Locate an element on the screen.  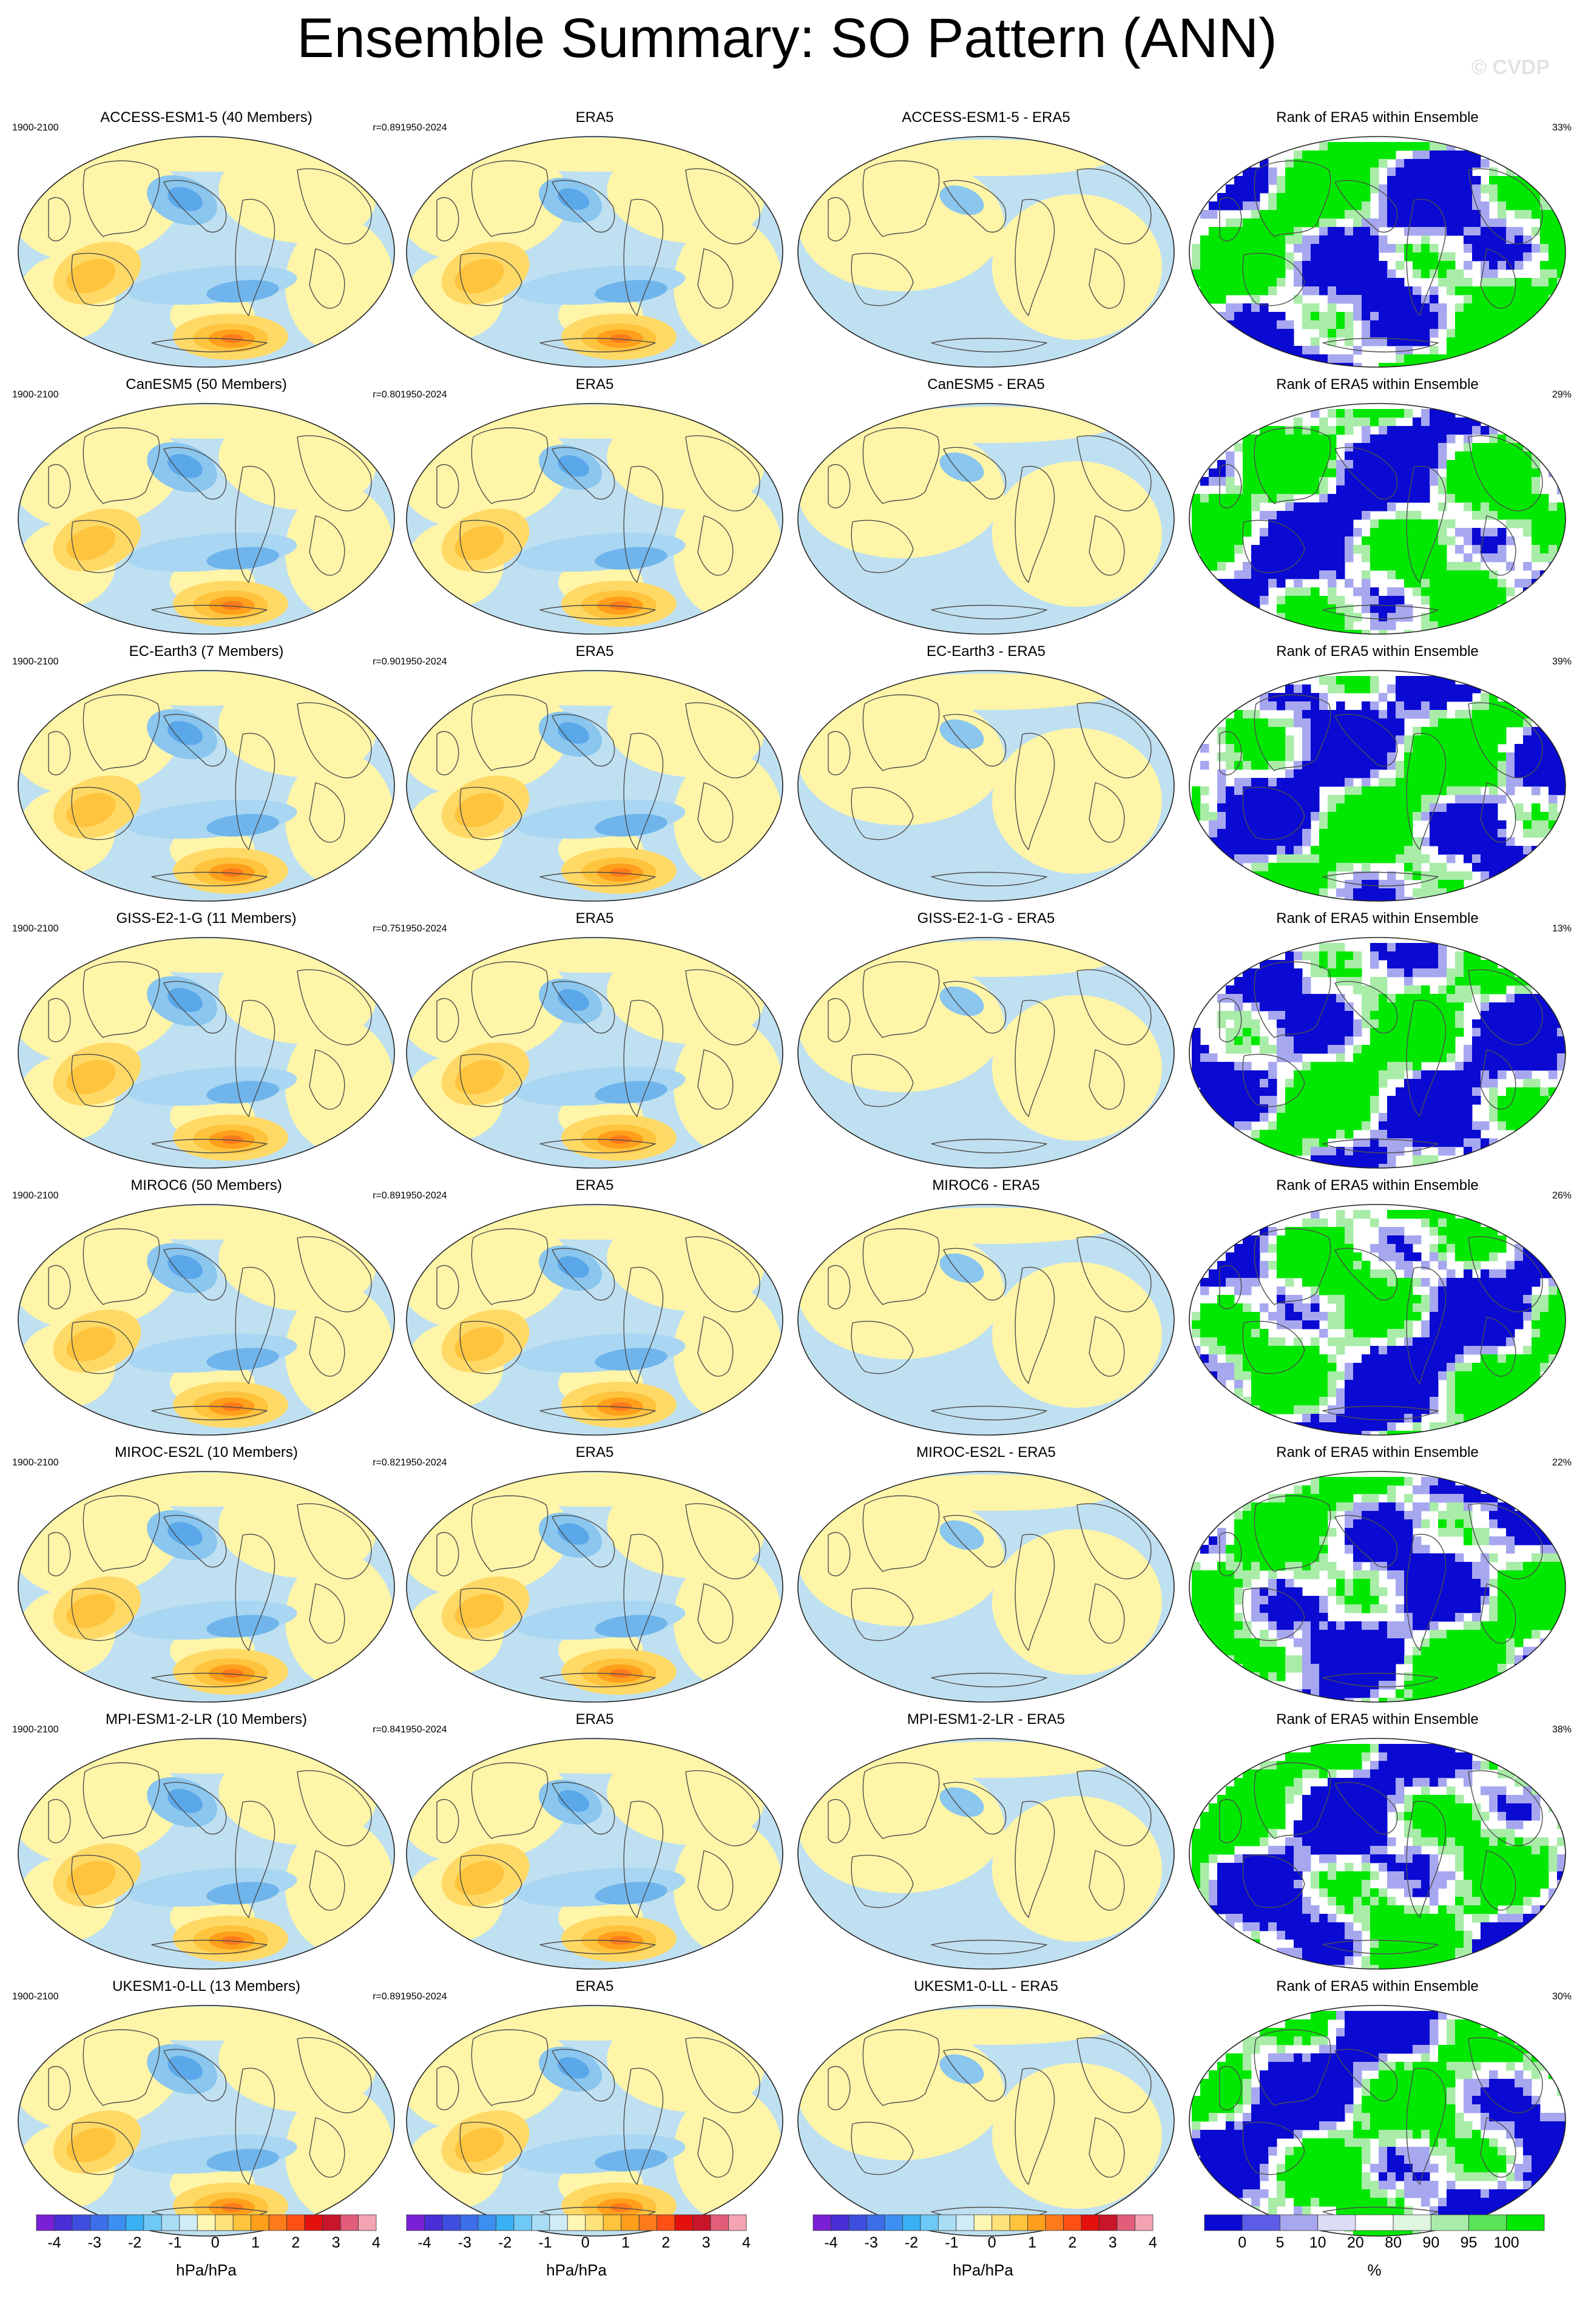
rank-percentage: 22% is located at coordinates (1562, 1463).